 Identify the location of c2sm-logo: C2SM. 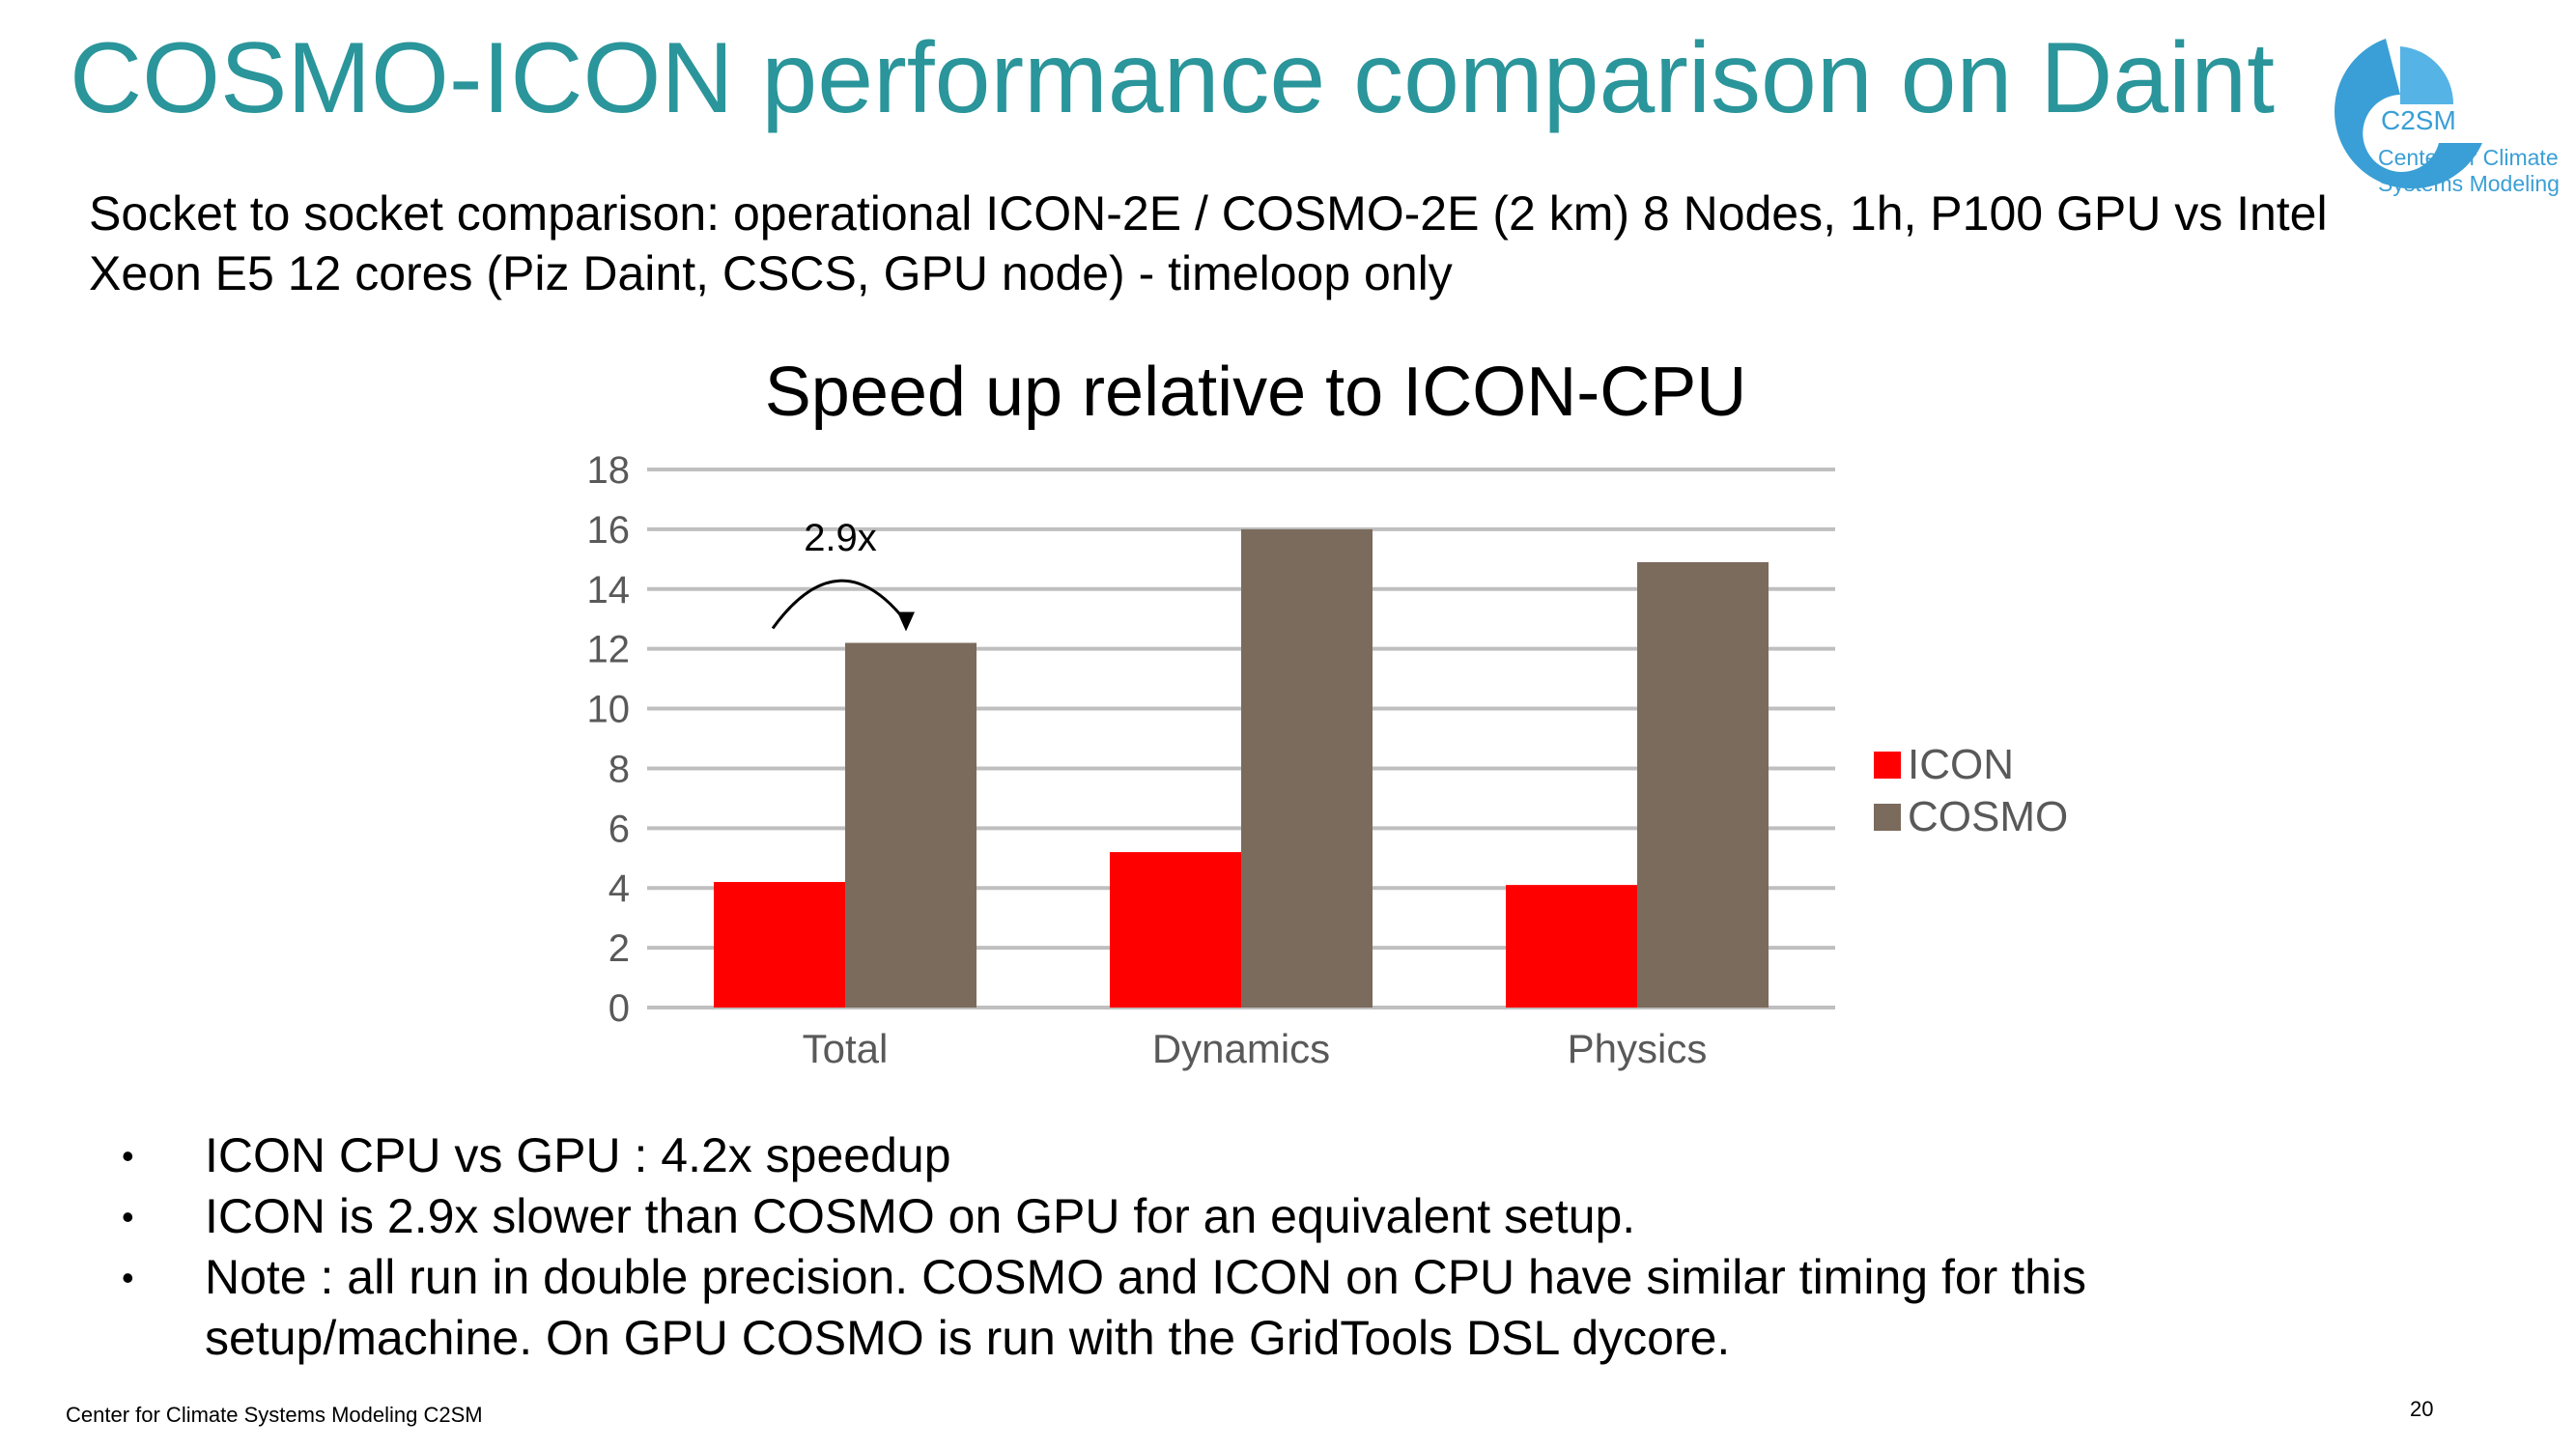
(2408, 114).